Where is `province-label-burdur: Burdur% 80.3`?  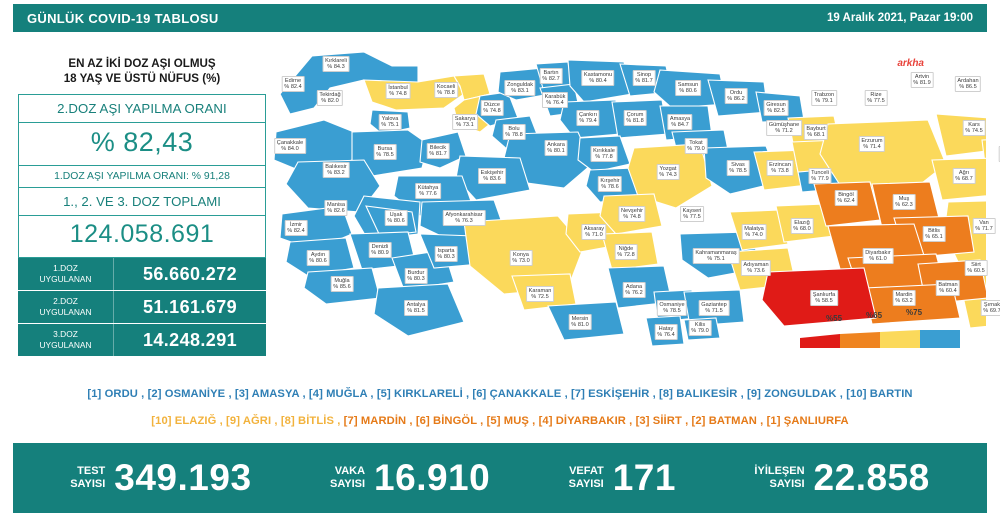 province-label-burdur: Burdur% 80.3 is located at coordinates (416, 276).